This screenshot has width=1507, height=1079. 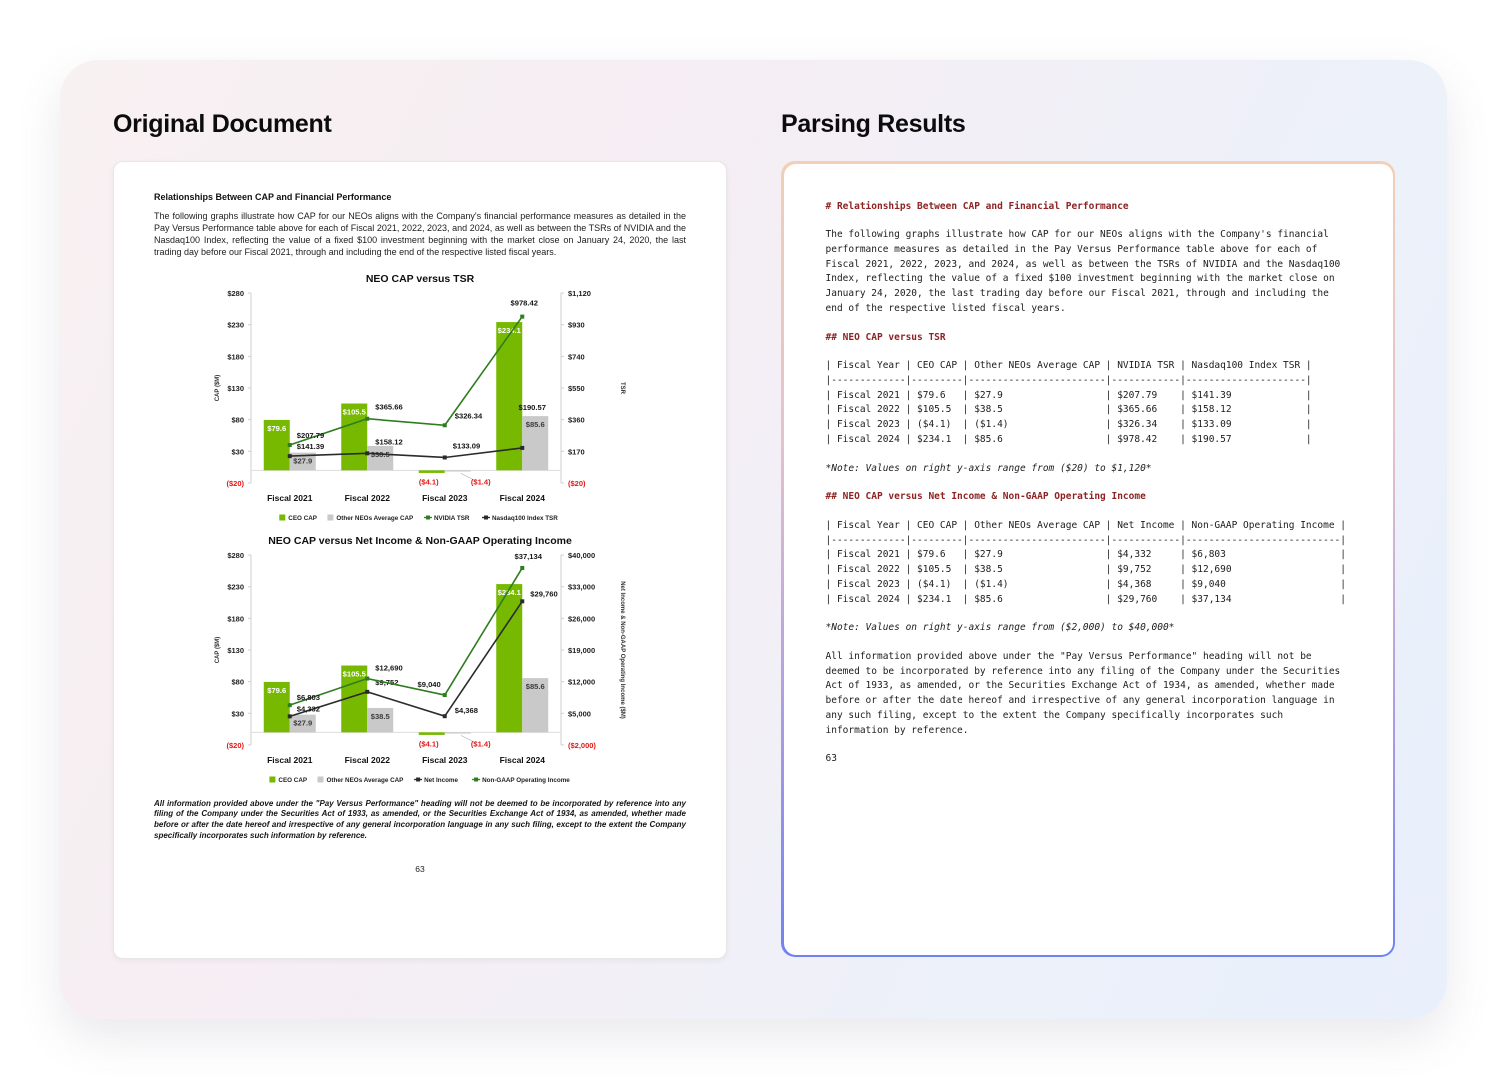 What do you see at coordinates (222, 124) in the screenshot?
I see `original-document-title: Original Document` at bounding box center [222, 124].